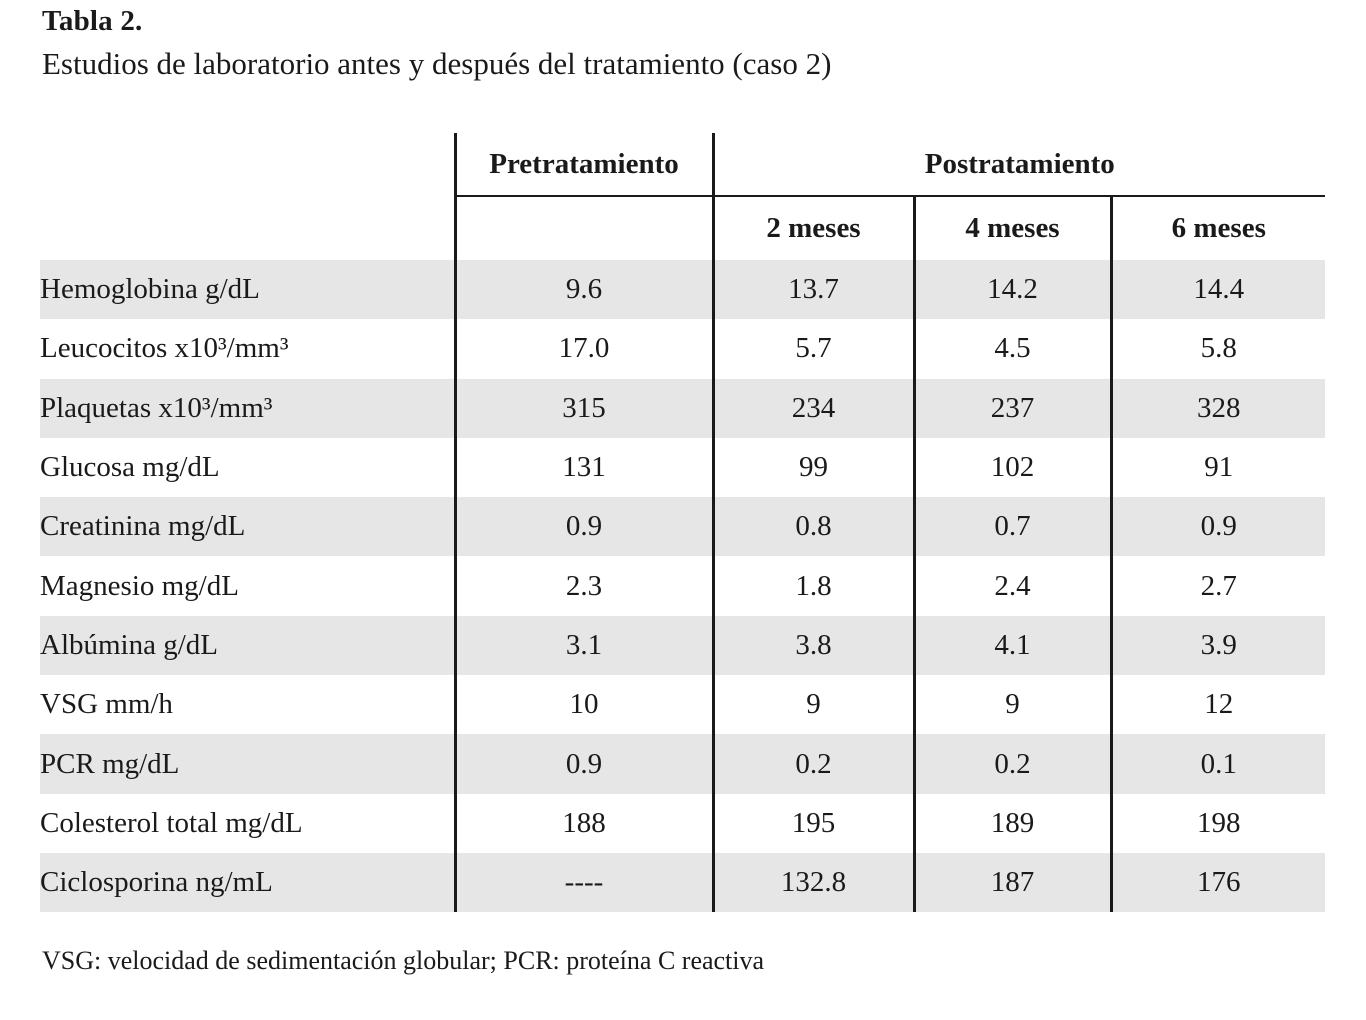 The width and height of the screenshot is (1366, 1020). Describe the element at coordinates (814, 586) in the screenshot. I see `cell-2m: 1.8` at that location.